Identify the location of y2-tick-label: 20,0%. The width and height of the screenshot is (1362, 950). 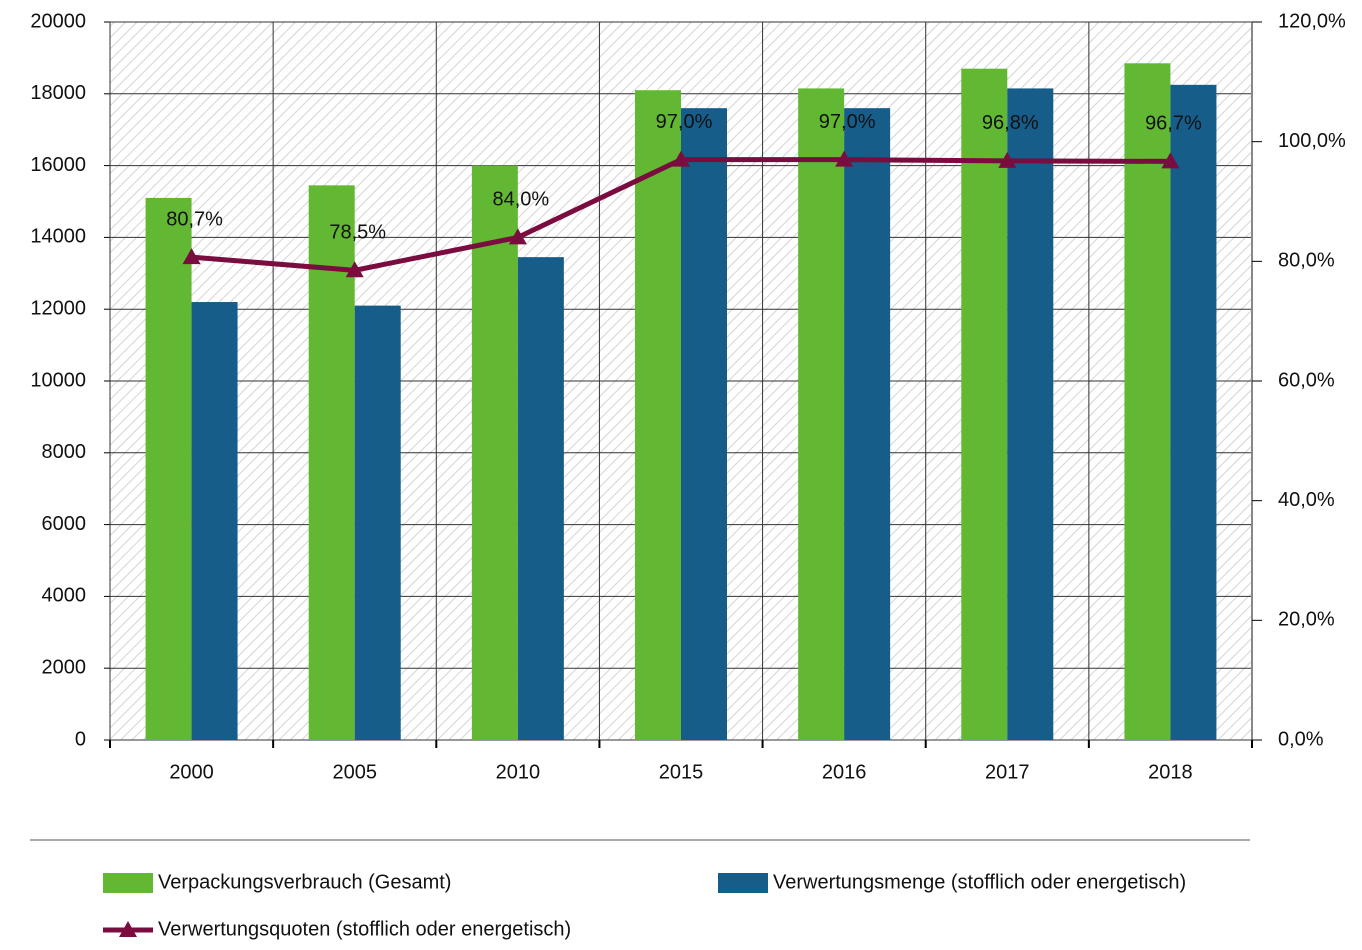
(1306, 620).